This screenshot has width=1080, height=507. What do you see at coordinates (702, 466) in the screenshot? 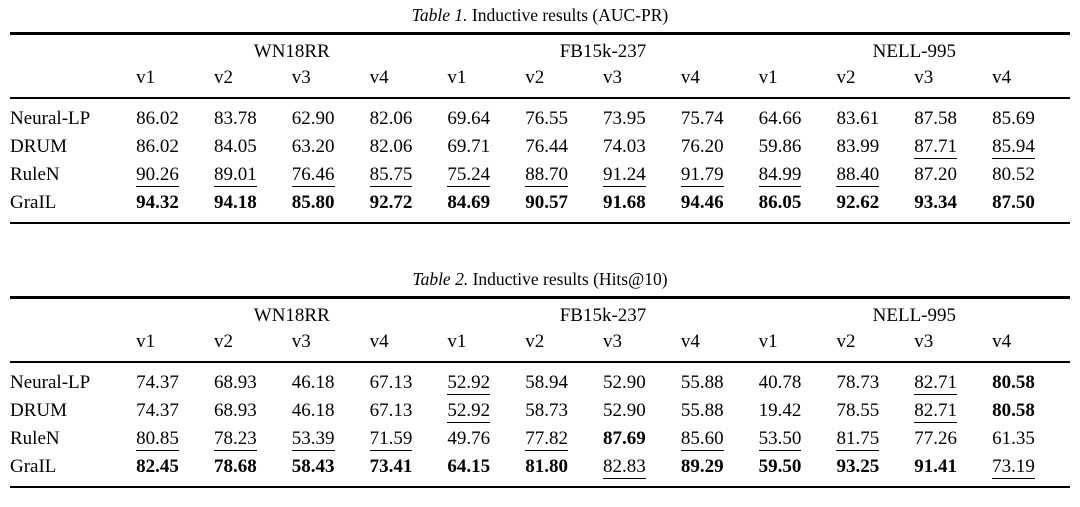
I see `metric-cell: 89.29` at bounding box center [702, 466].